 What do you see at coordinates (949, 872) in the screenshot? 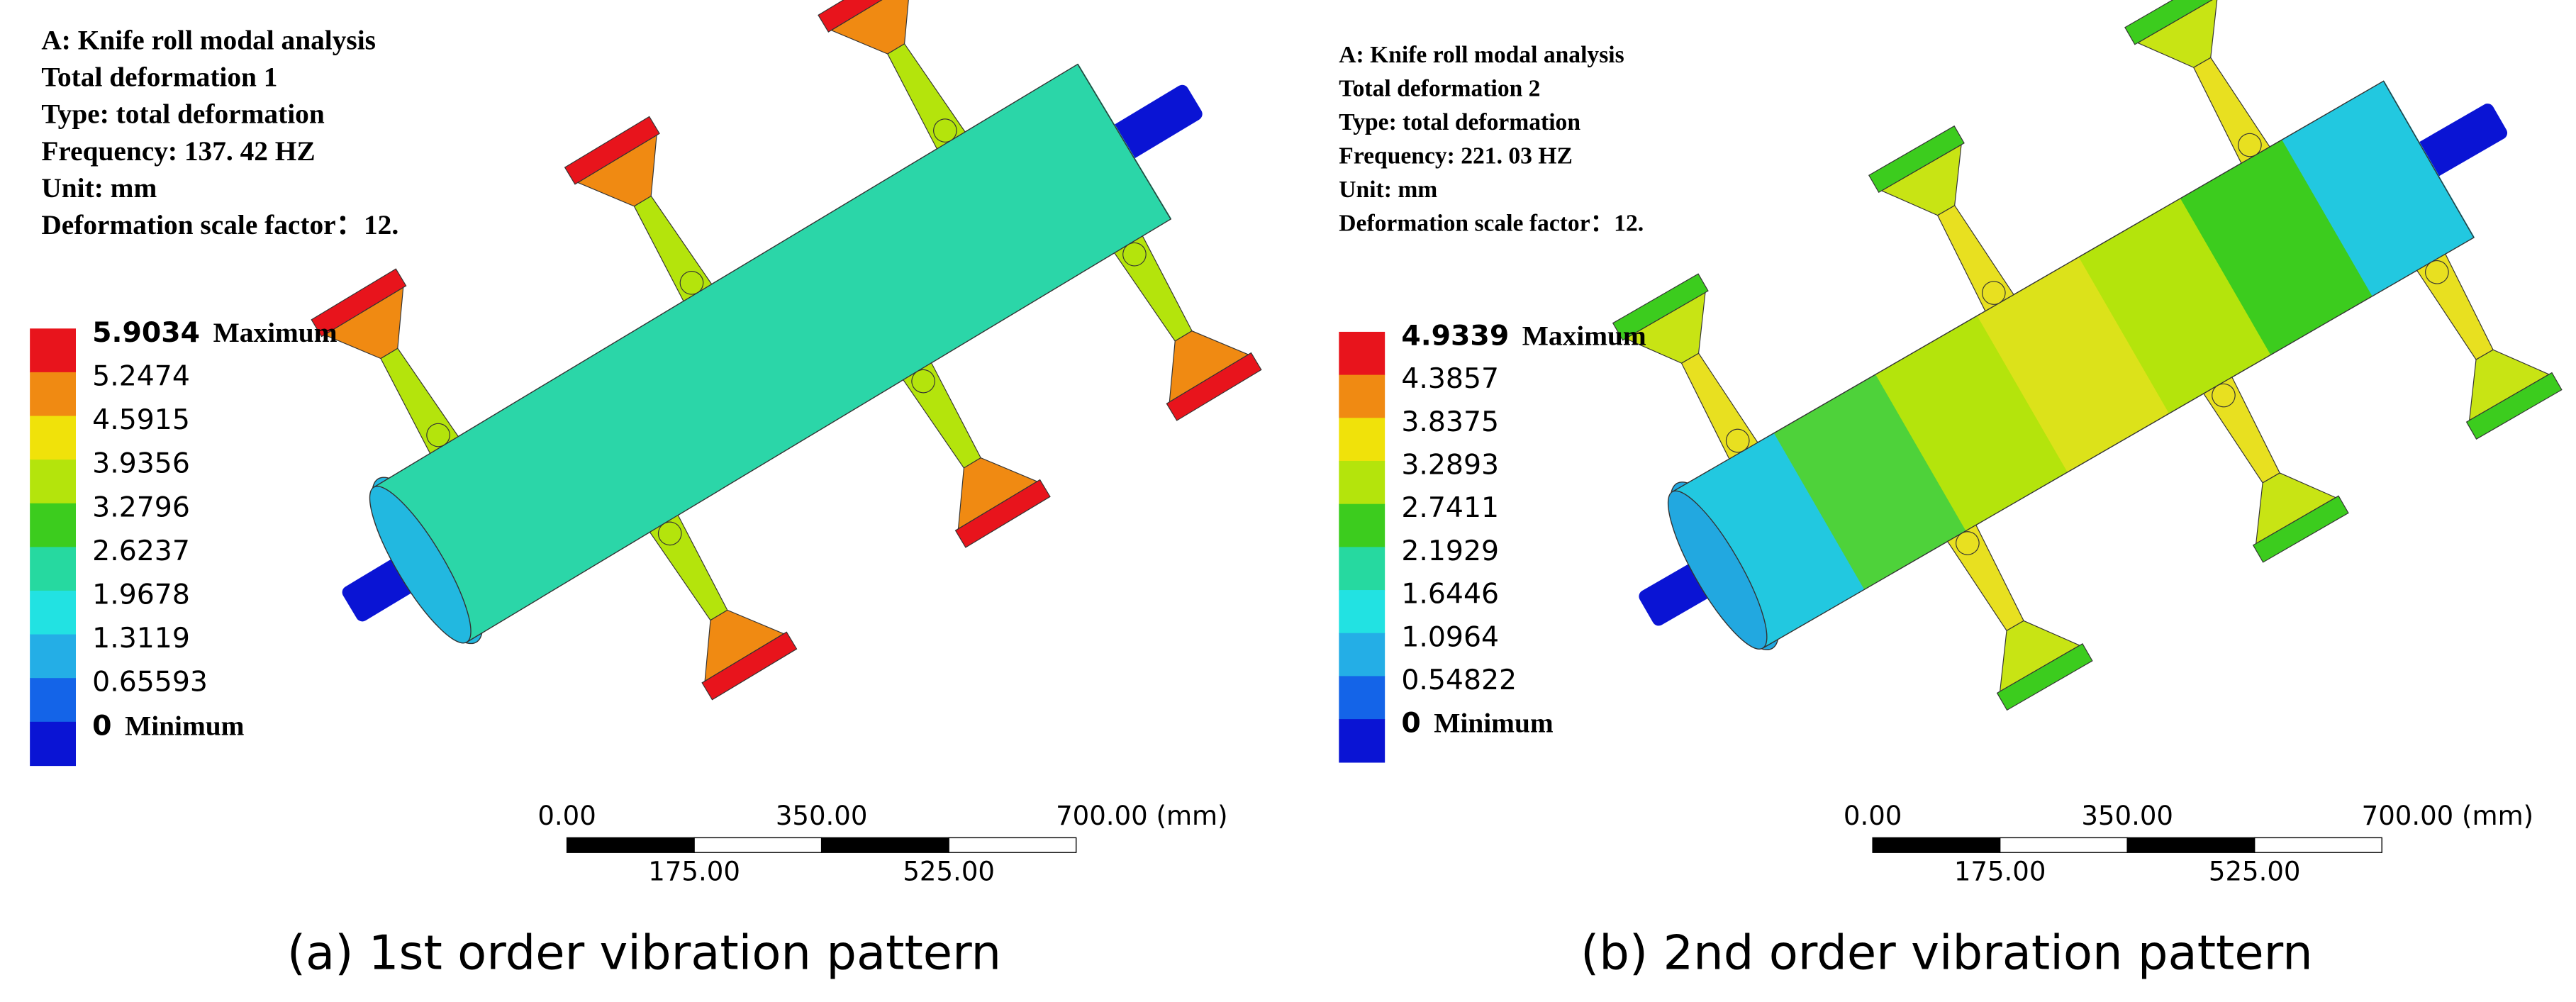
I see `scale-label: 525.00` at bounding box center [949, 872].